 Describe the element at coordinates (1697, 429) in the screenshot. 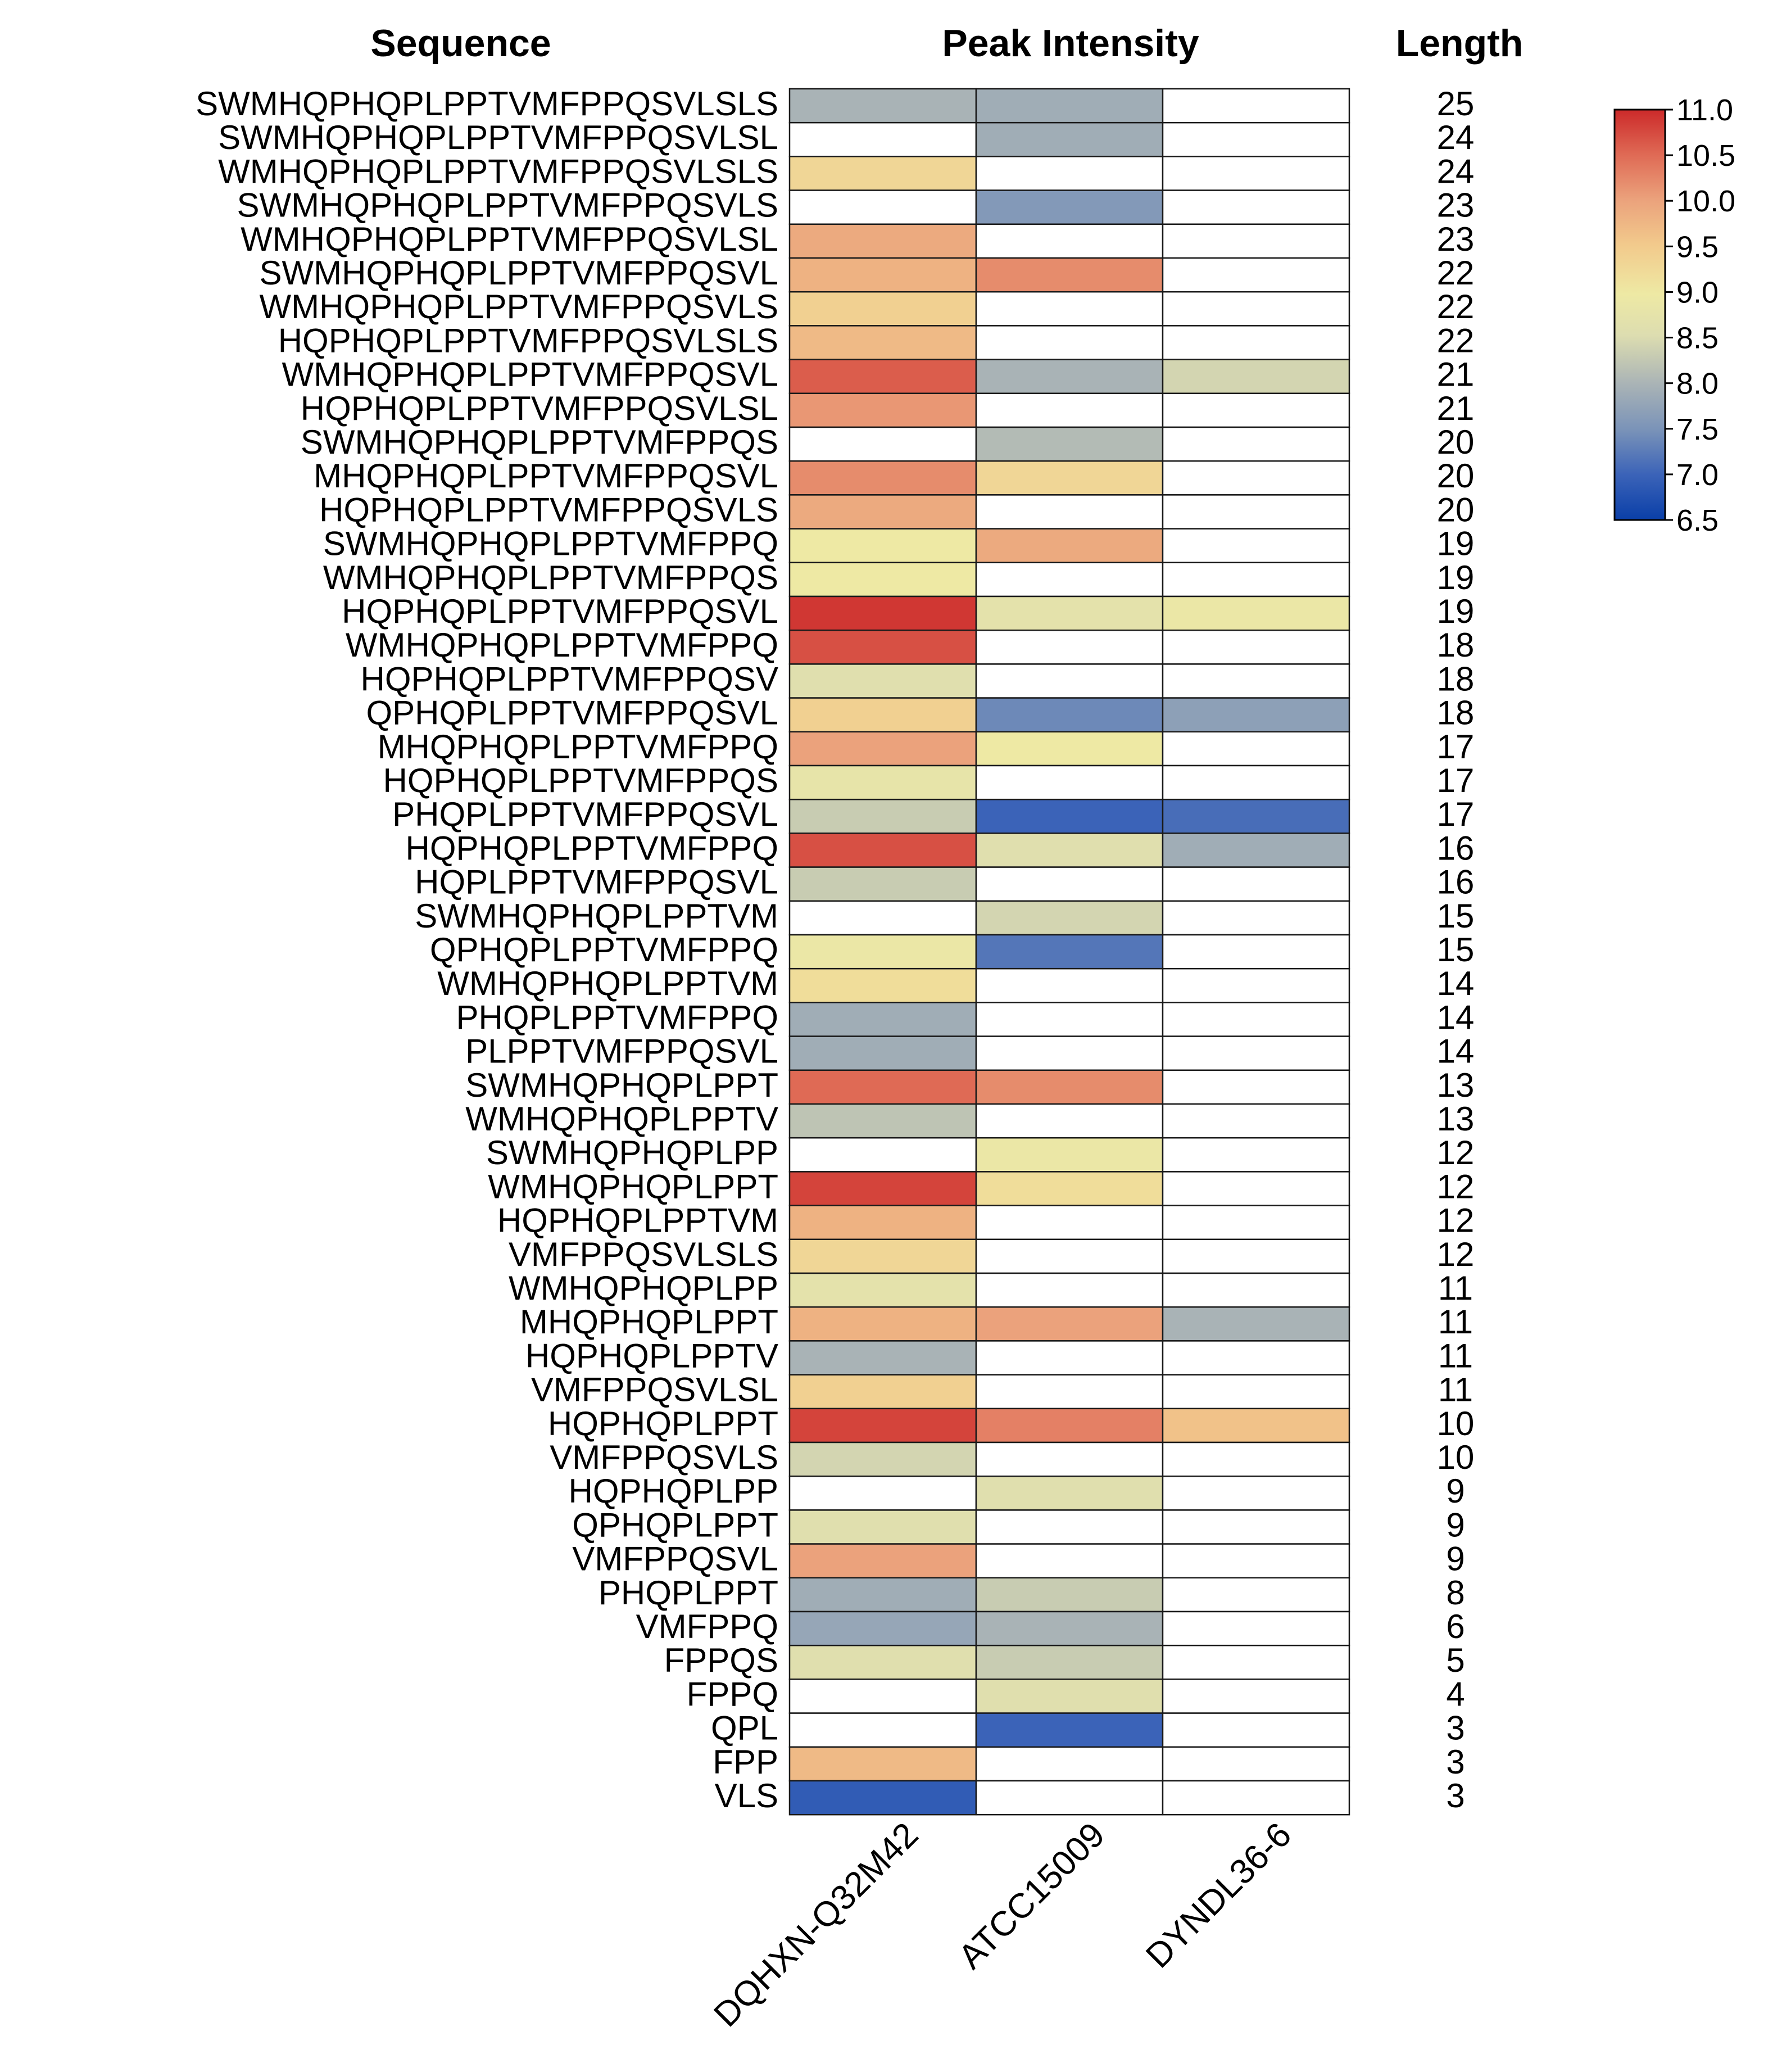

I see `colorbar-tick-label: 7.5` at that location.